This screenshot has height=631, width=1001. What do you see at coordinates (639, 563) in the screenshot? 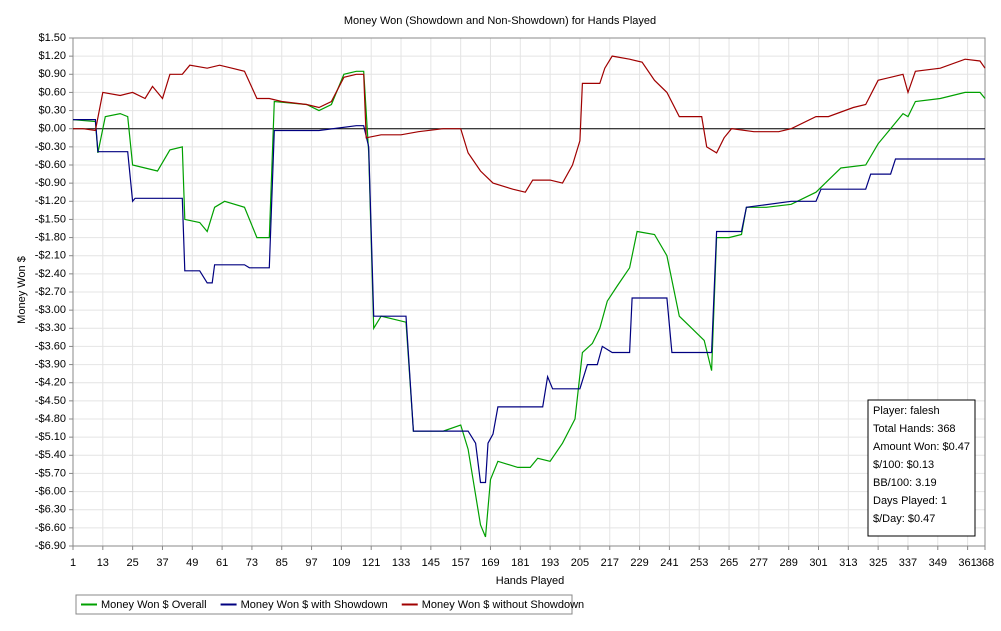
I see `x-tick-label: 229` at bounding box center [639, 563].